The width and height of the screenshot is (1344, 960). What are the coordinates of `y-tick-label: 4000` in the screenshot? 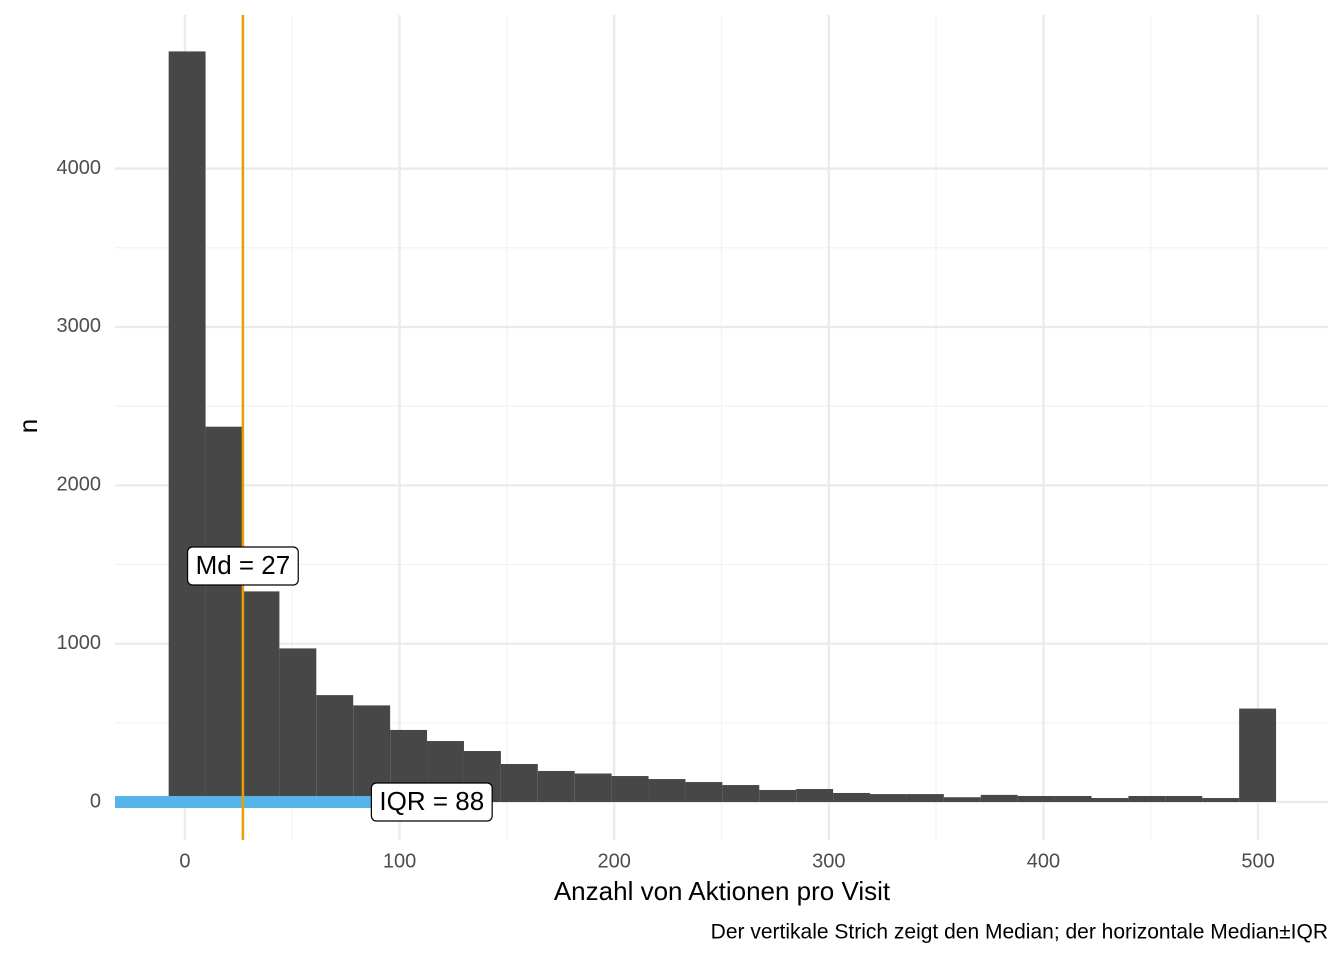 It's located at (79, 168).